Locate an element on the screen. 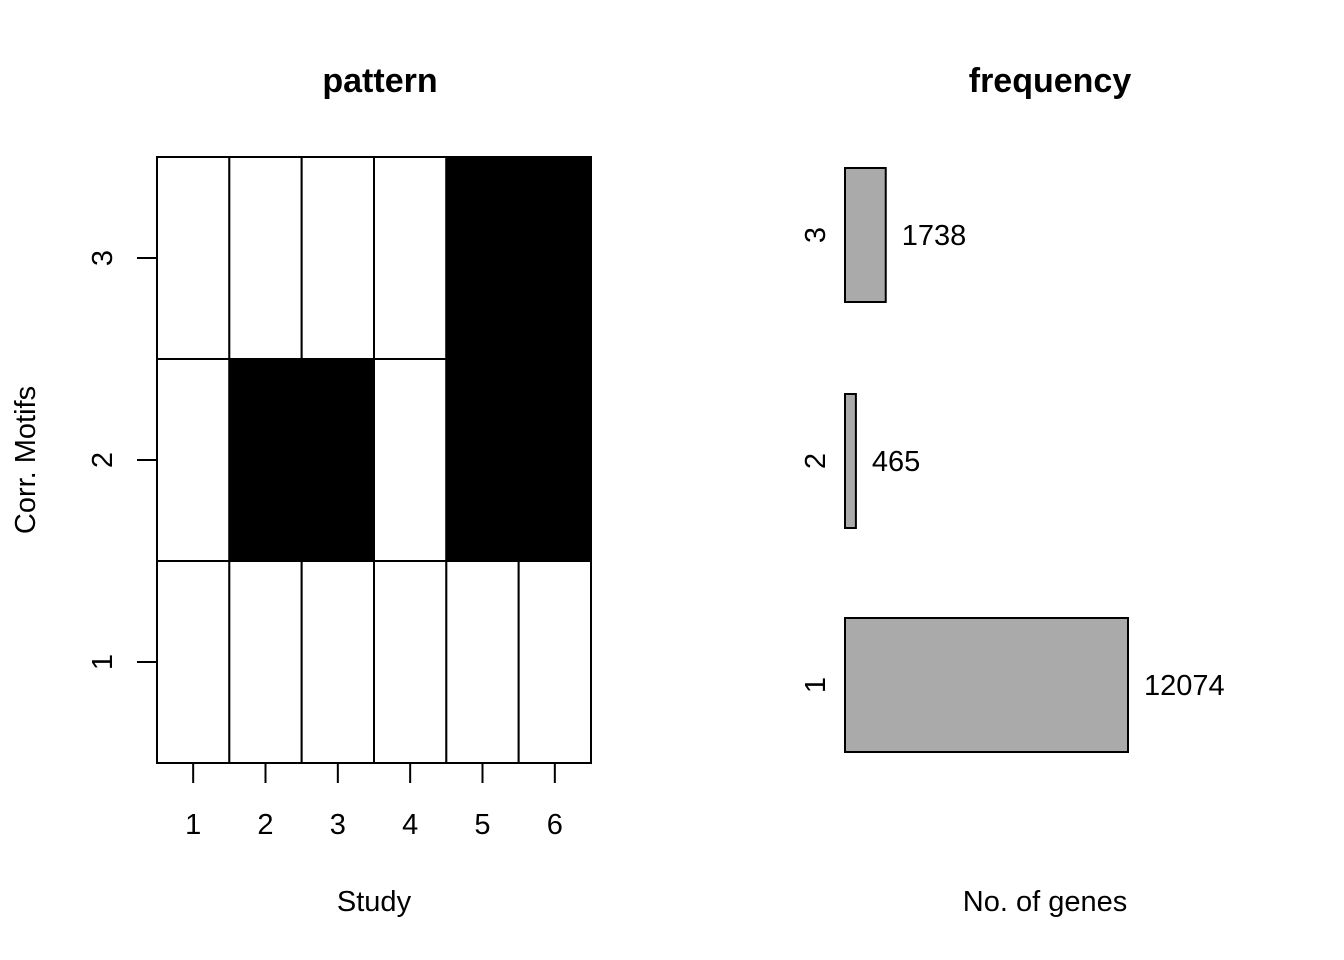 This screenshot has width=1344, height=960. pattern-y-axis: 1 2 3 is located at coordinates (122, 460).